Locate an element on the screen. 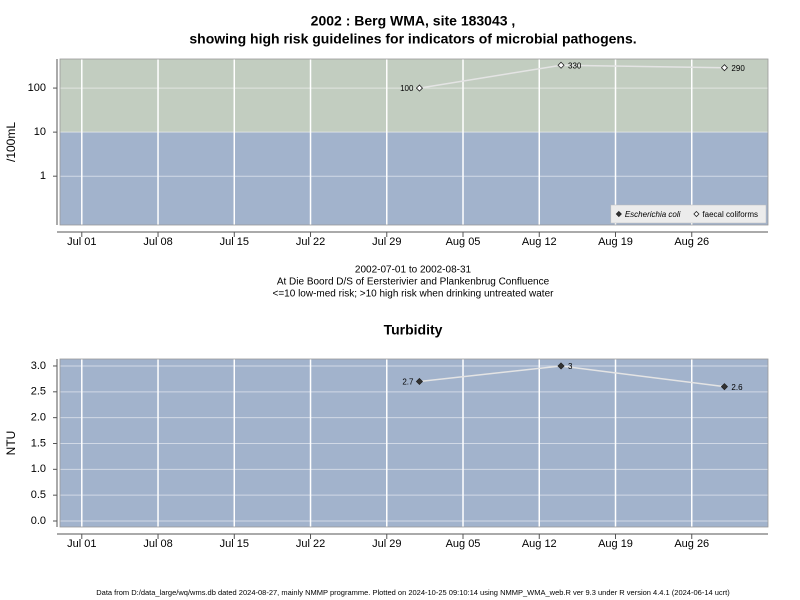 This screenshot has width=800, height=600. legend: Escherichia coli faecal coliforms is located at coordinates (688, 214).